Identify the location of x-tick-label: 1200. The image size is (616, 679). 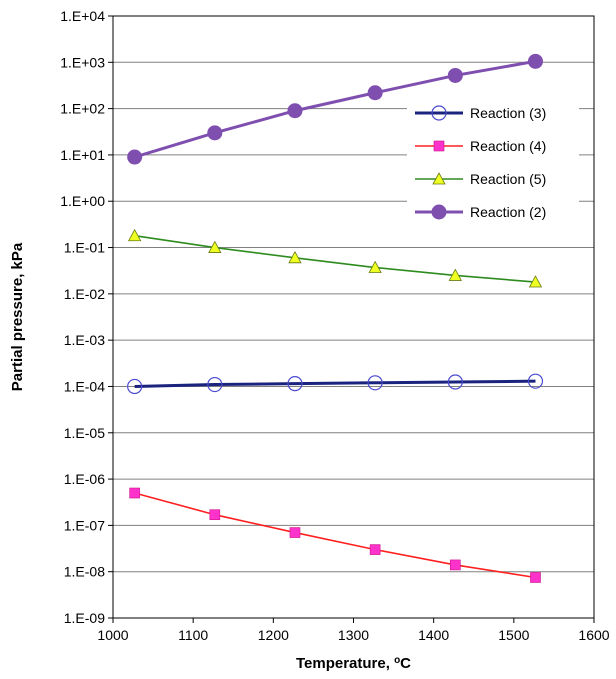
(273, 635).